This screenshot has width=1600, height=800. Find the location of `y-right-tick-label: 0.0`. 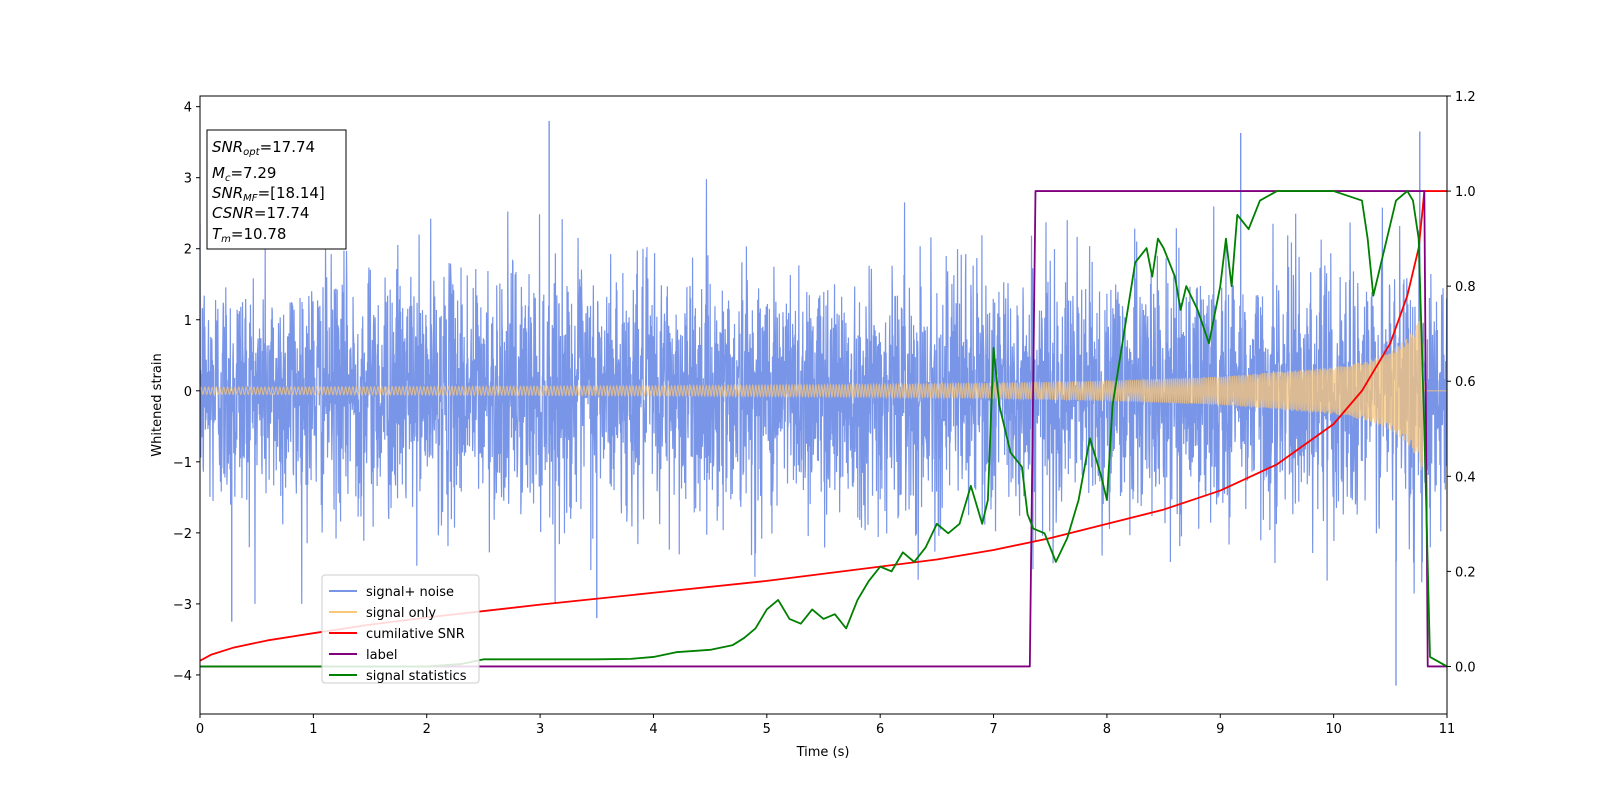

y-right-tick-label: 0.0 is located at coordinates (1465, 667).